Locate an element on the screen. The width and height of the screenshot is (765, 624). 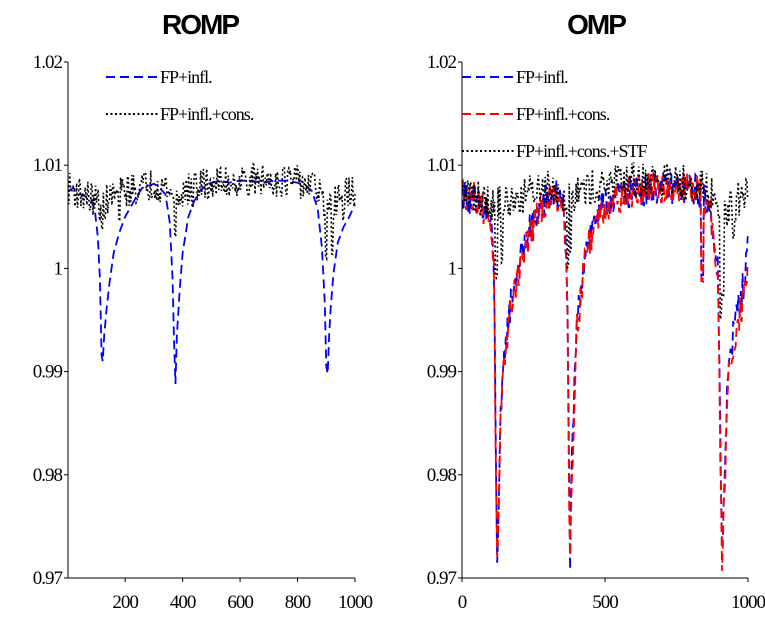
x-tick-label: 800 is located at coordinates (298, 602).